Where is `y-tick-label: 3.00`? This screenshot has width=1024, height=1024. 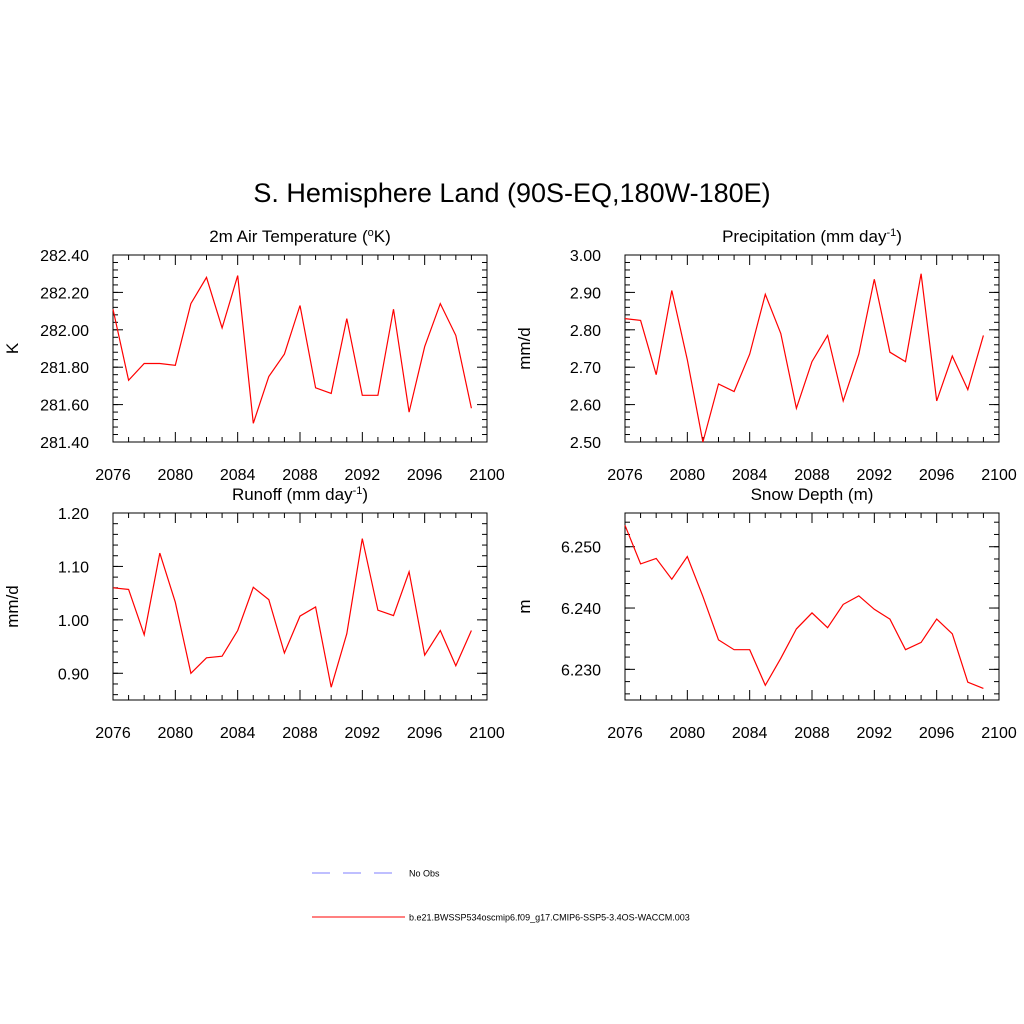
y-tick-label: 3.00 is located at coordinates (585, 256).